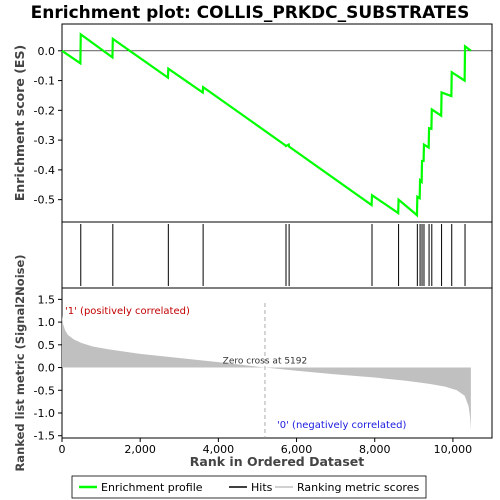 This screenshot has height=500, width=500. Describe the element at coordinates (44, 140) in the screenshot. I see `es-y-tick-label: -0.3` at that location.